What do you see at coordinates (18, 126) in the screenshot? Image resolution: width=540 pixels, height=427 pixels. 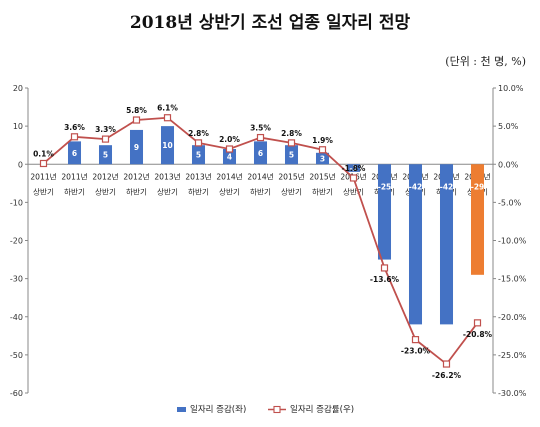 I see `y-left-tick-label: 10` at bounding box center [18, 126].